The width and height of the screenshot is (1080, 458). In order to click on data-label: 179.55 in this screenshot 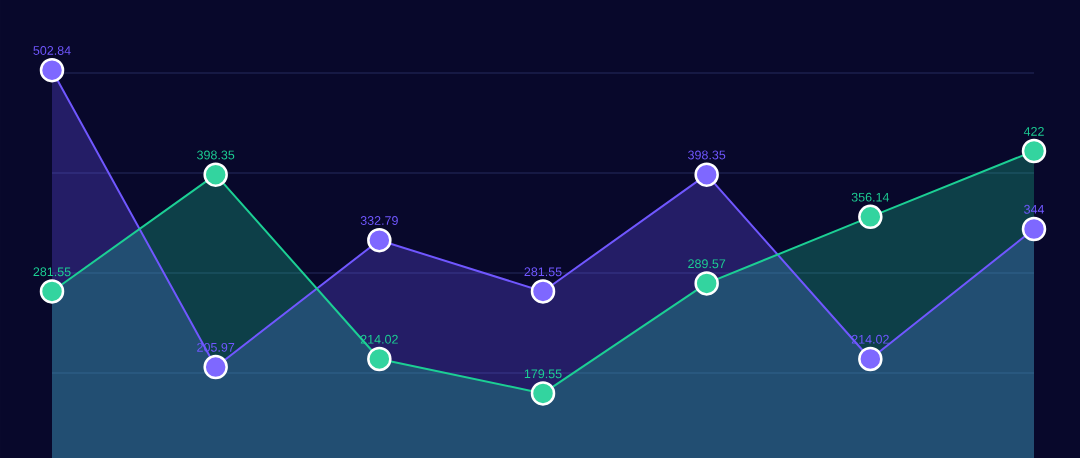, I will do `click(543, 374)`.